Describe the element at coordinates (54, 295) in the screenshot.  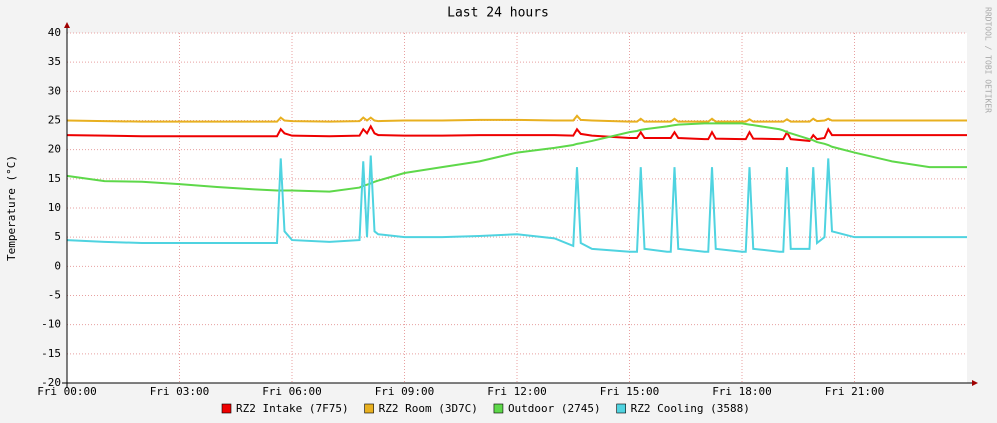
I see `y-tick-label: -5` at that location.